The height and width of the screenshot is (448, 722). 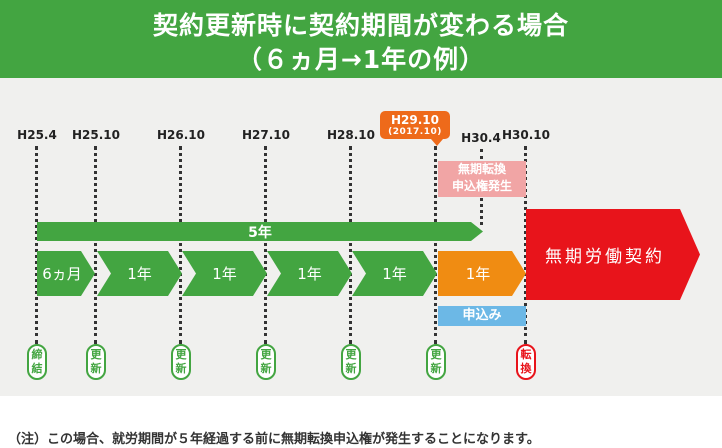 What do you see at coordinates (37, 368) in the screenshot?
I see `badge-char: 結` at bounding box center [37, 368].